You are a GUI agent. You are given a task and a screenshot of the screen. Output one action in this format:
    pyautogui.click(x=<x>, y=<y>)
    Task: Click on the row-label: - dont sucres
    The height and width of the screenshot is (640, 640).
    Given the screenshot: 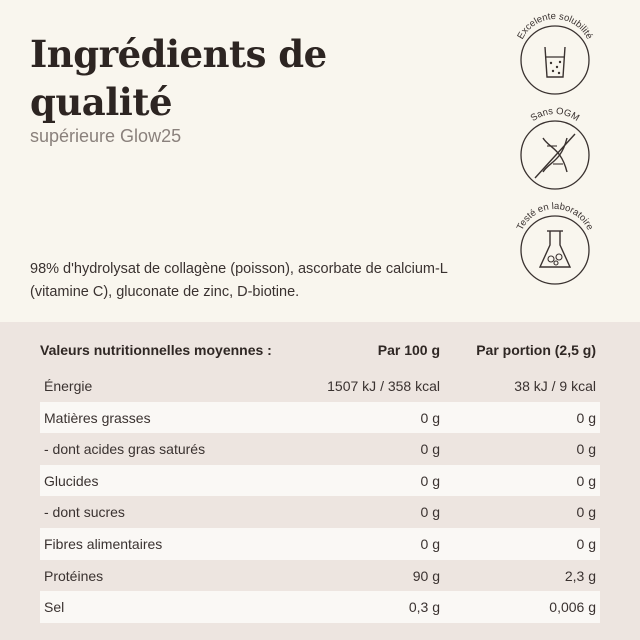 What is the action you would take?
    pyautogui.click(x=84, y=512)
    